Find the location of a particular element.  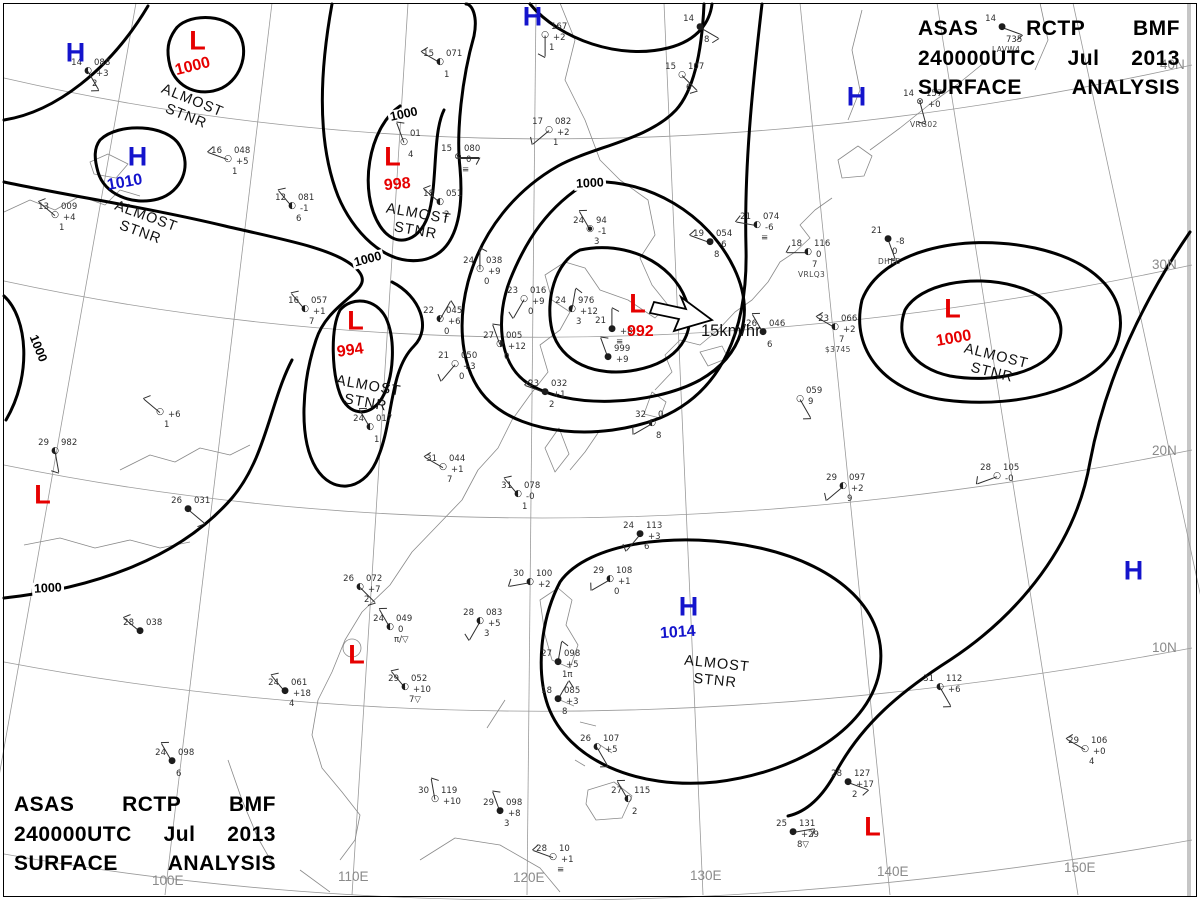

axis-label: 110E is located at coordinates (353, 876).